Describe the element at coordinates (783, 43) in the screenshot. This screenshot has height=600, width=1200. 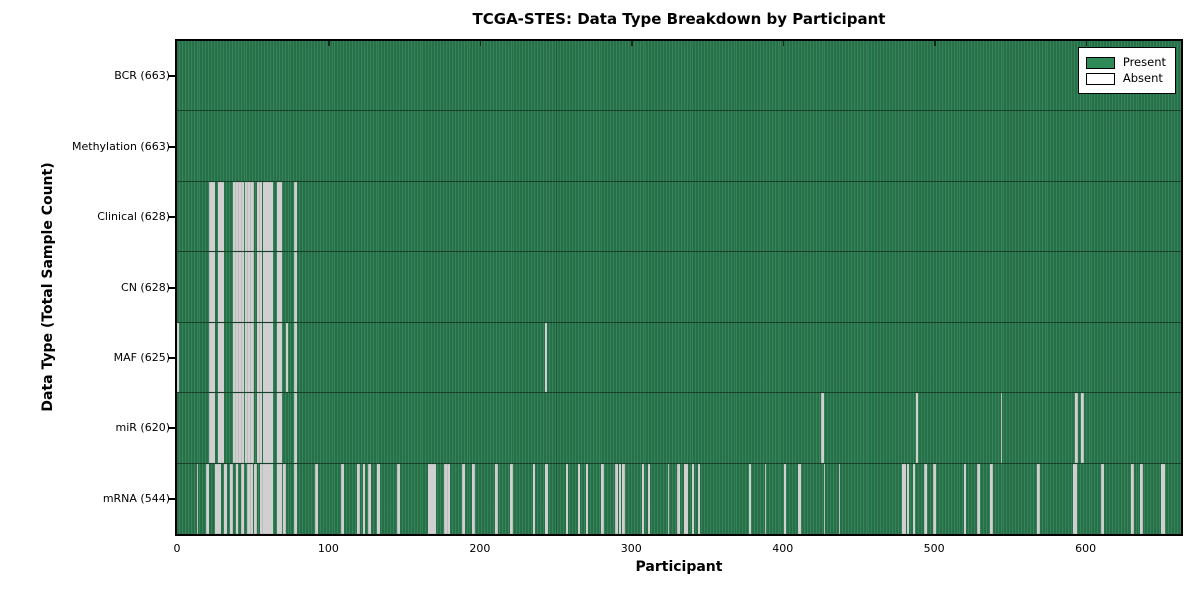
I see `x-tick-mark-top` at that location.